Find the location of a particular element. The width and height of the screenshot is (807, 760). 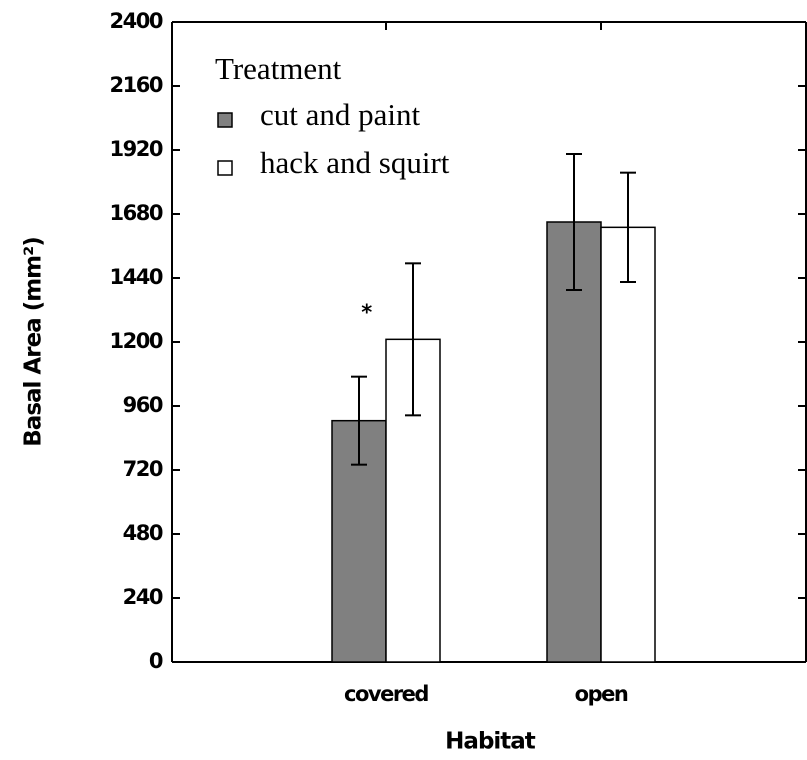

y-tick-label: 2400 is located at coordinates (136, 21).